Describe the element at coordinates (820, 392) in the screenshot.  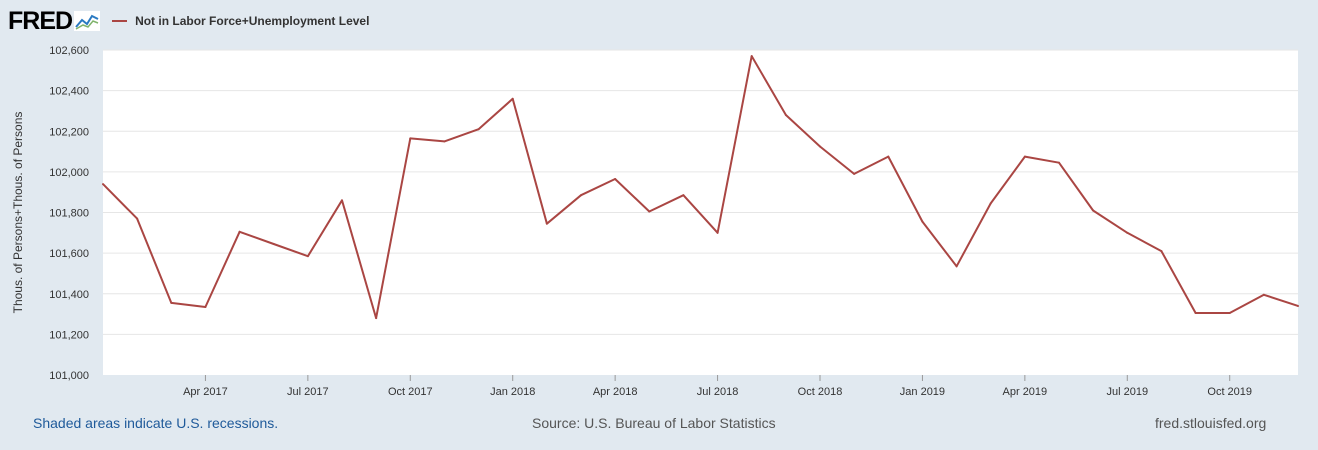
I see `x-tick-label: Oct 2018` at that location.